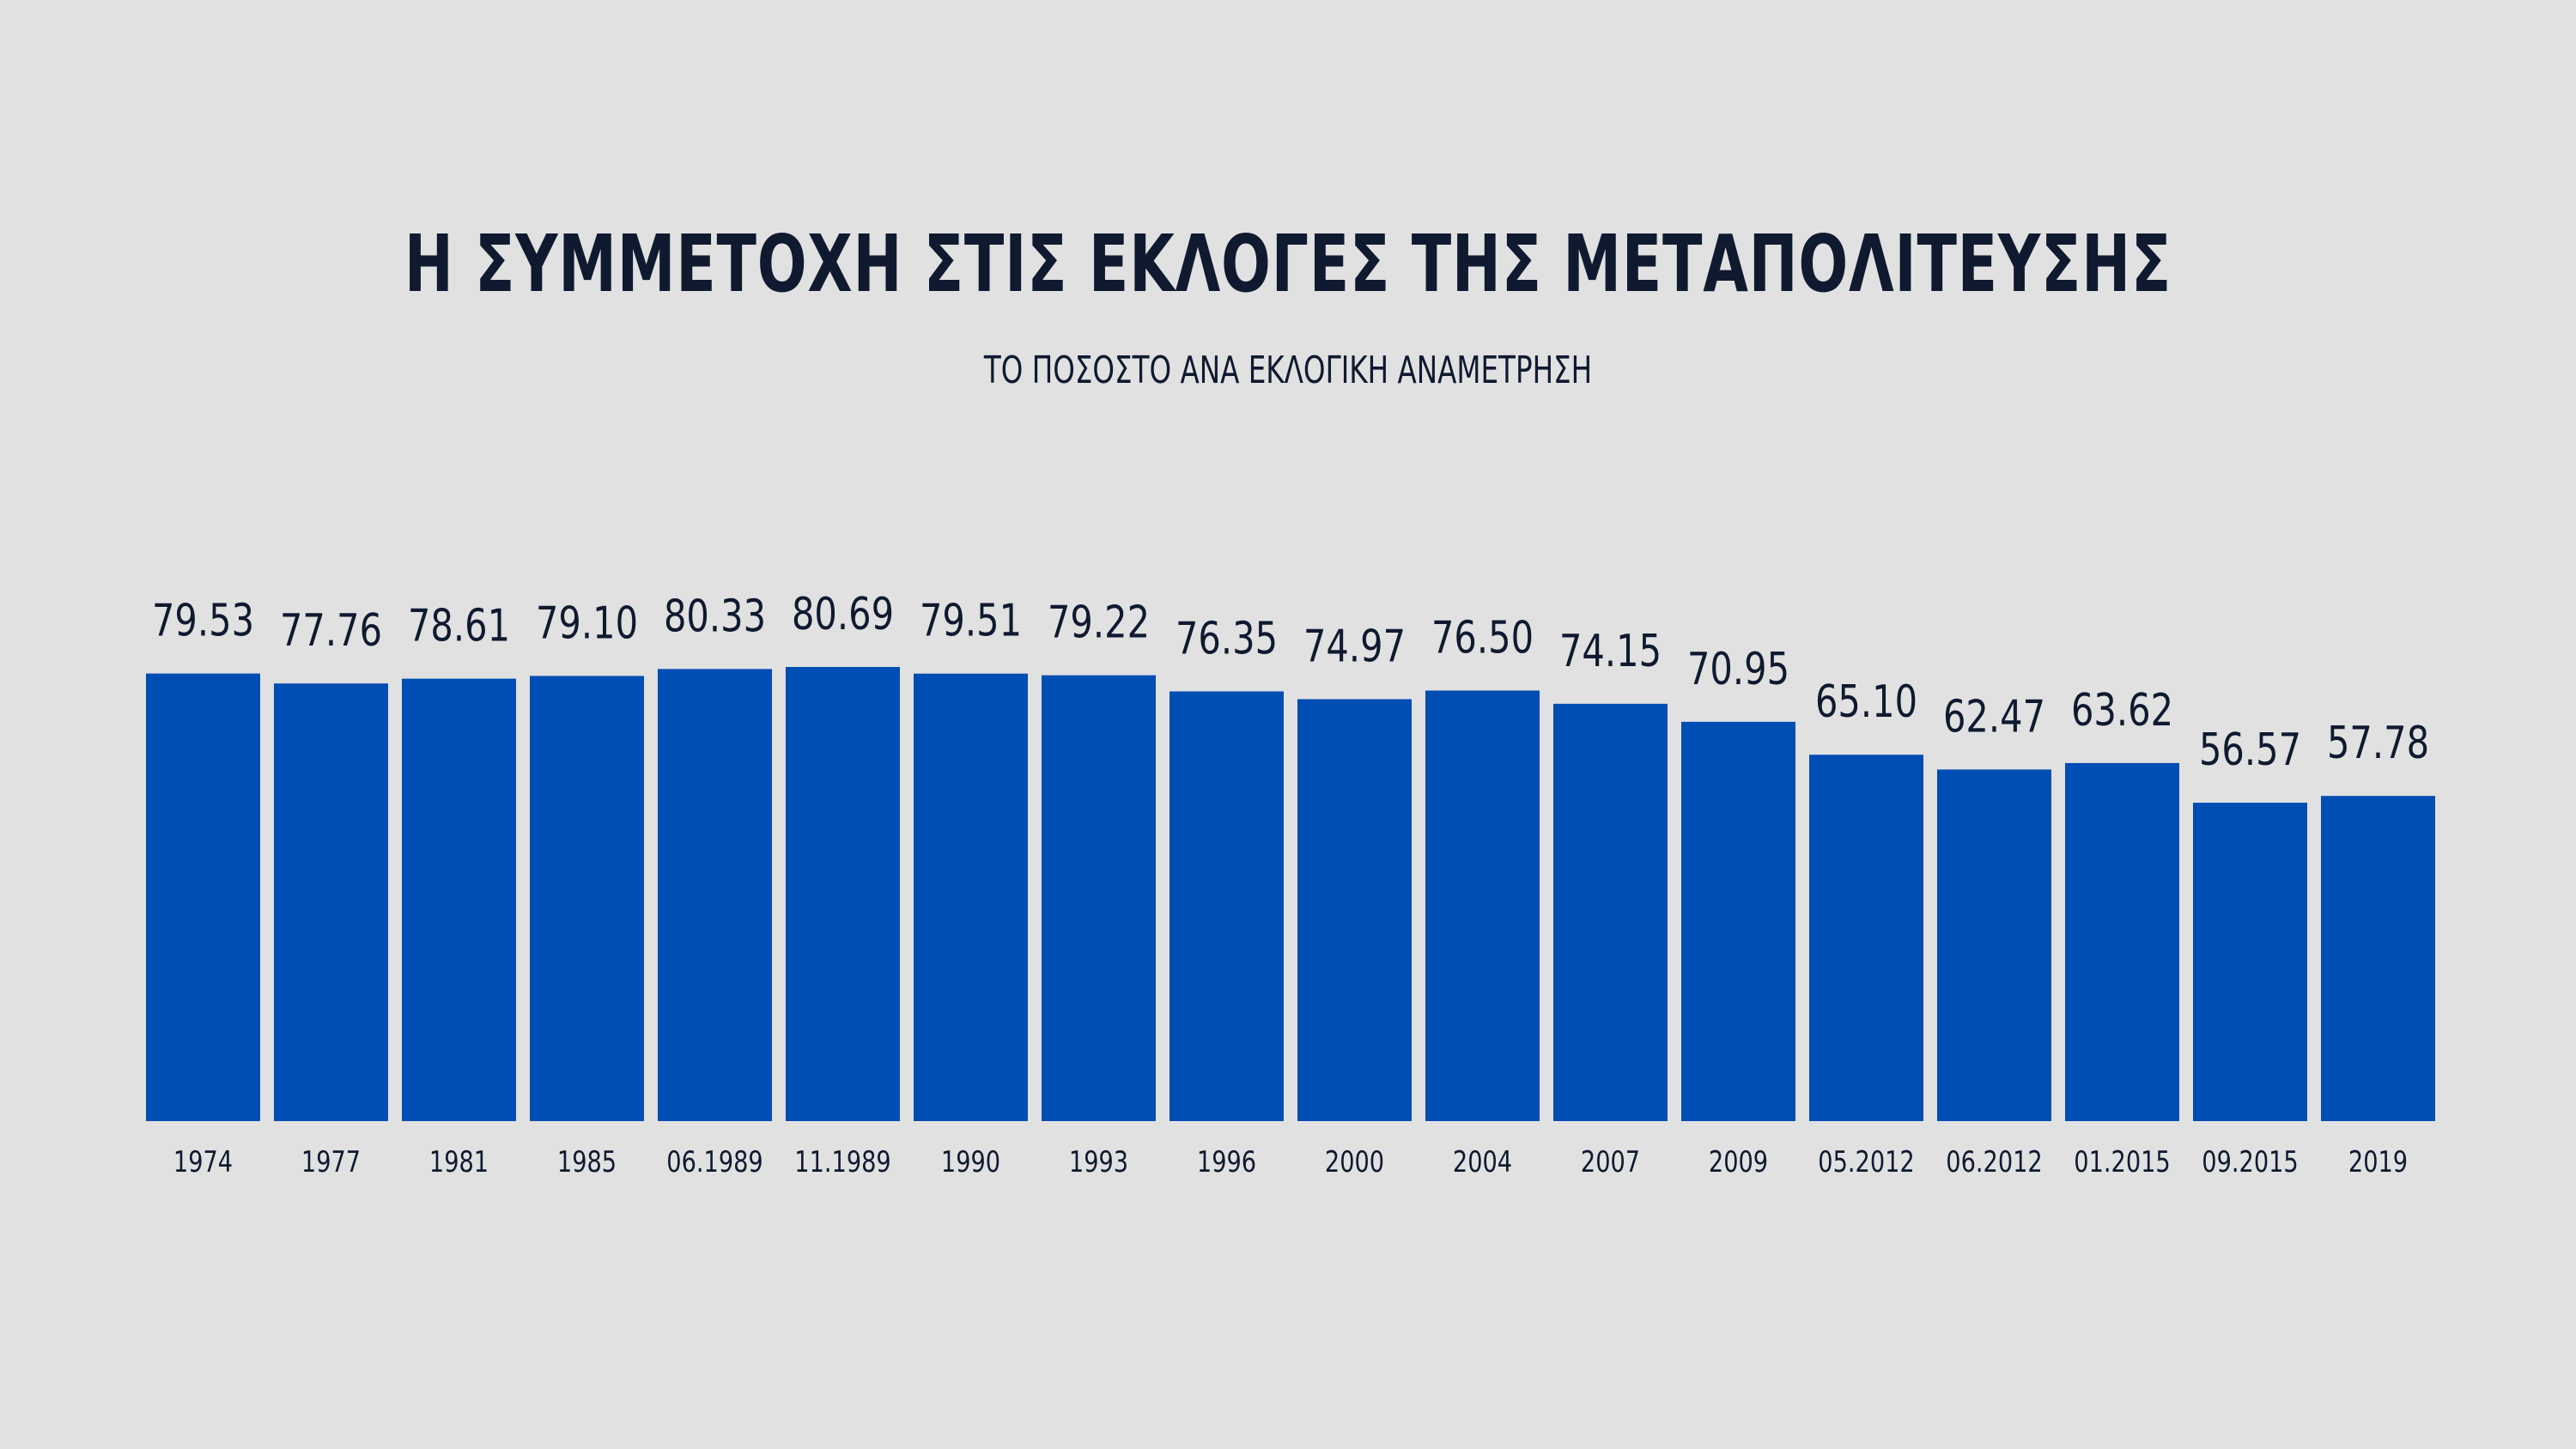 The image size is (2576, 1449). What do you see at coordinates (1099, 623) in the screenshot?
I see `value-label-1993: 79.22` at bounding box center [1099, 623].